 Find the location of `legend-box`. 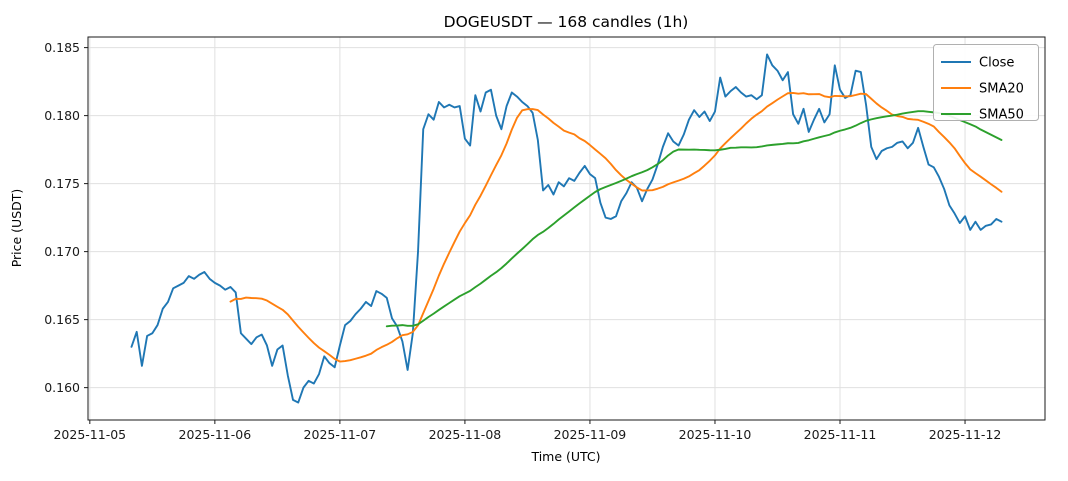

legend-box is located at coordinates (986, 82).